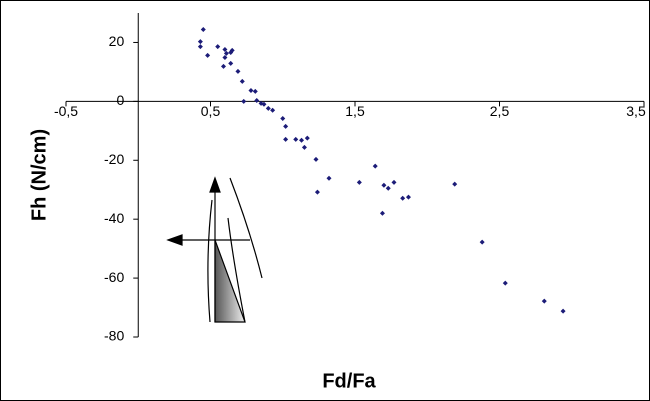 This screenshot has height=401, width=650. I want to click on y-axis-title: Fh (N/cm), so click(39, 175).